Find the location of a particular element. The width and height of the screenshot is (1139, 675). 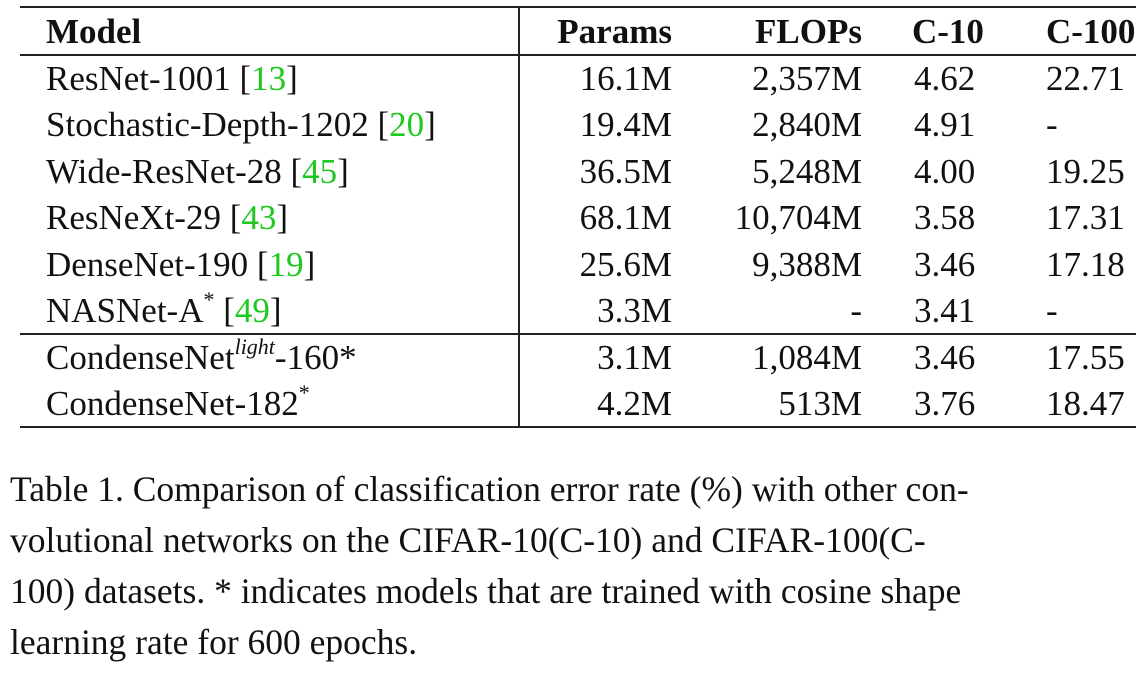

model-name: CondenseNetlight-160* is located at coordinates (270, 357).